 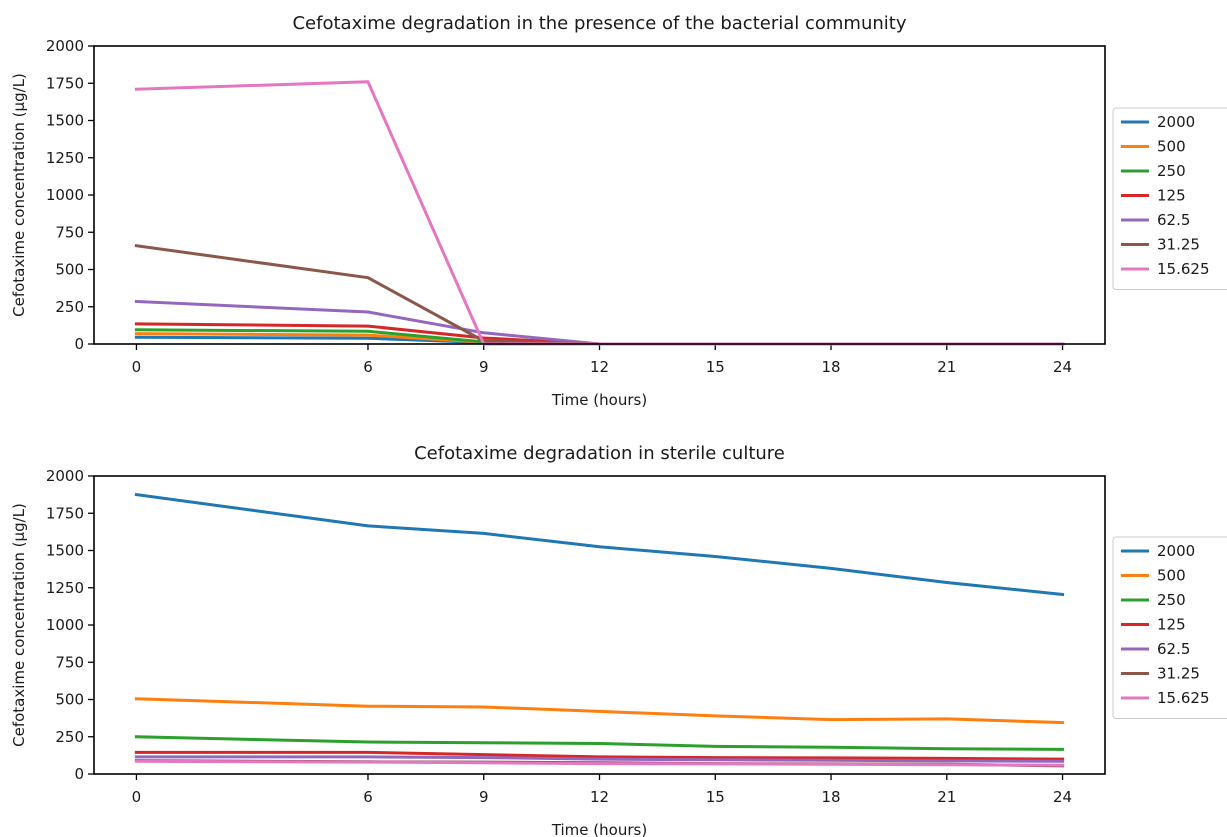 What do you see at coordinates (599, 544) in the screenshot?
I see `series-line-2000` at bounding box center [599, 544].